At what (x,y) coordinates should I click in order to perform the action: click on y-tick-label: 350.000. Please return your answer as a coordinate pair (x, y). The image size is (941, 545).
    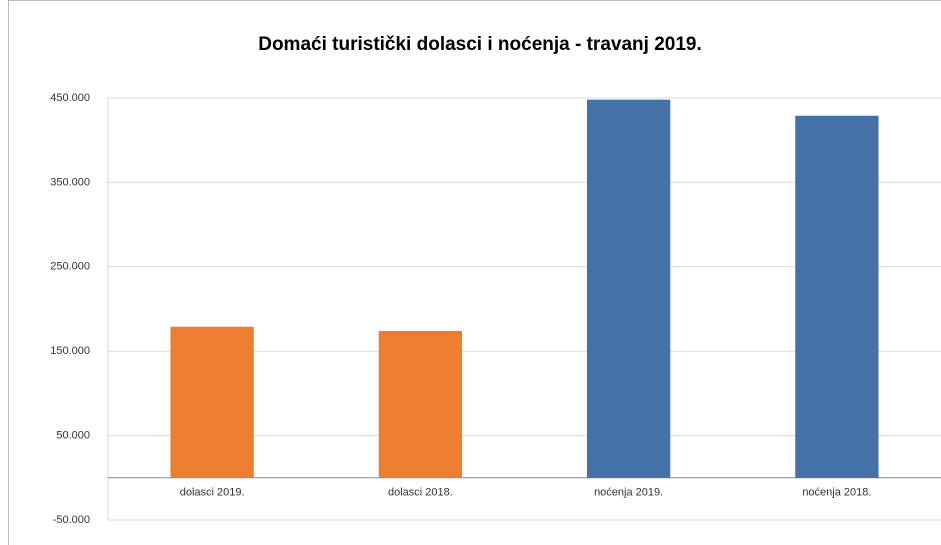
    Looking at the image, I should click on (70, 182).